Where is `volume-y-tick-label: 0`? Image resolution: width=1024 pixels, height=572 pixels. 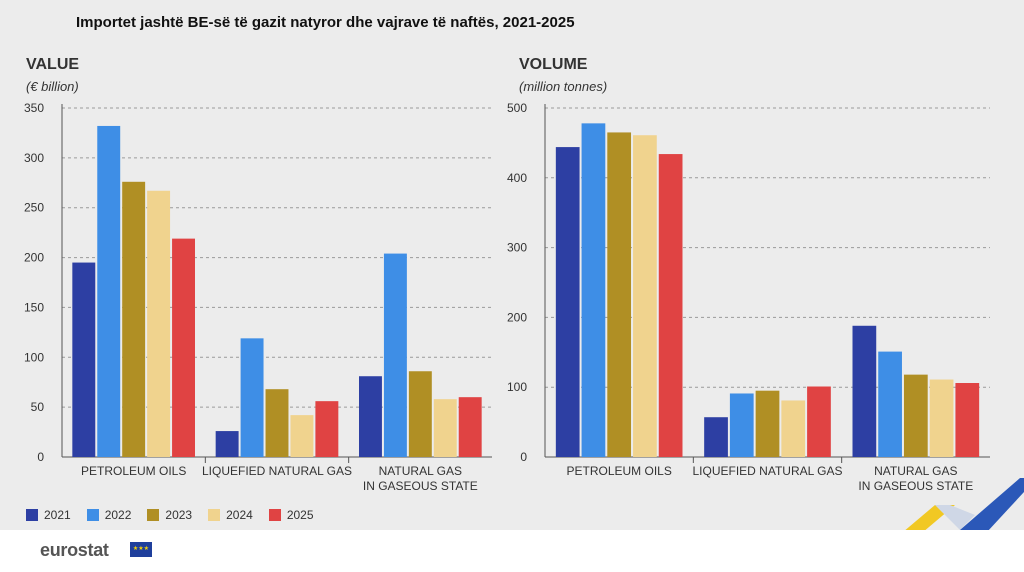 volume-y-tick-label: 0 is located at coordinates (523, 457).